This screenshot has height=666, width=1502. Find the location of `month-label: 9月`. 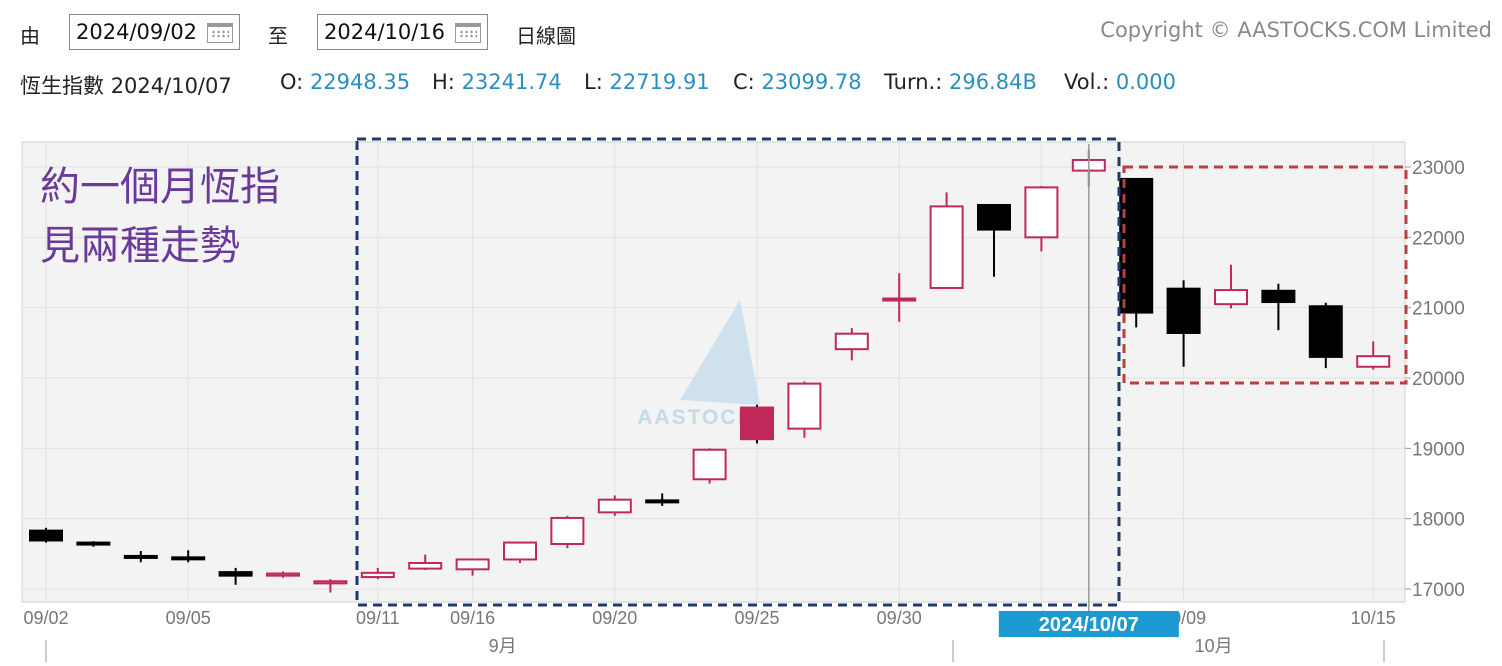

month-label: 9月 is located at coordinates (503, 646).